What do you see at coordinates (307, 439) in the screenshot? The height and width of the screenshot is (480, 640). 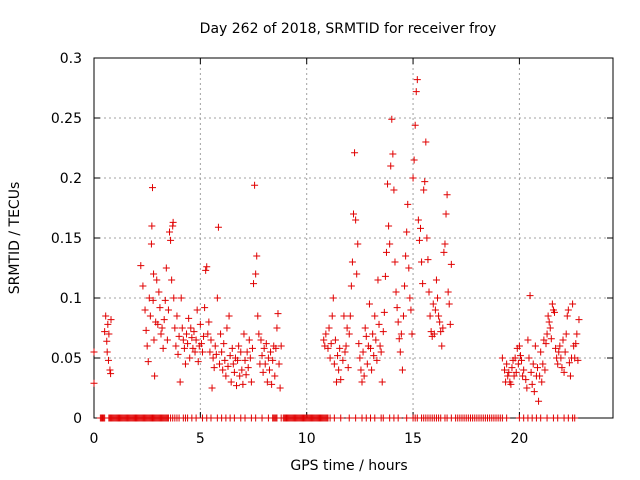 I see `x-tick-label: 10` at bounding box center [307, 439].